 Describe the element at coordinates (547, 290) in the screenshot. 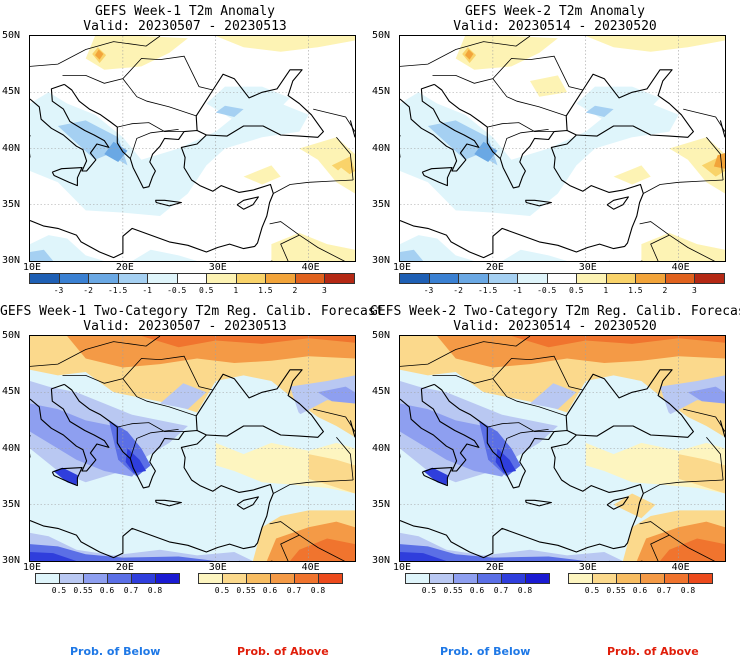

I see `colorbar-tick-label: -0.5` at that location.